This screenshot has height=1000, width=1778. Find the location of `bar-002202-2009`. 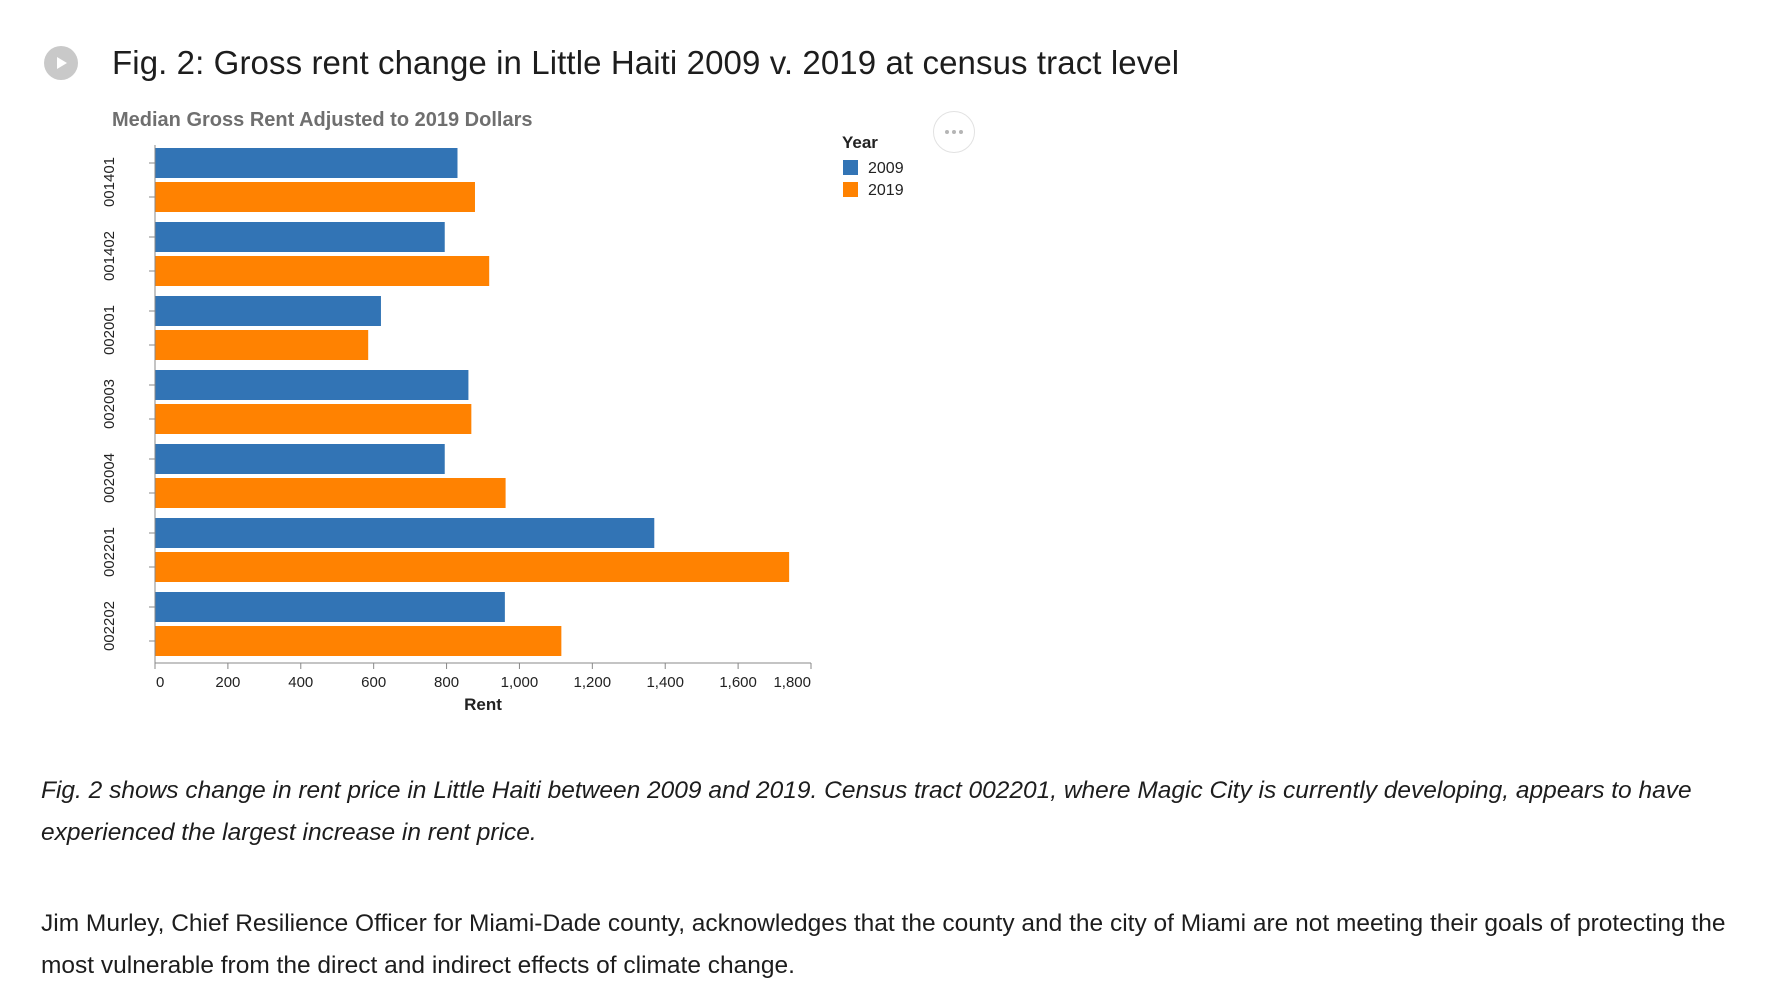

bar-002202-2009 is located at coordinates (330, 607).